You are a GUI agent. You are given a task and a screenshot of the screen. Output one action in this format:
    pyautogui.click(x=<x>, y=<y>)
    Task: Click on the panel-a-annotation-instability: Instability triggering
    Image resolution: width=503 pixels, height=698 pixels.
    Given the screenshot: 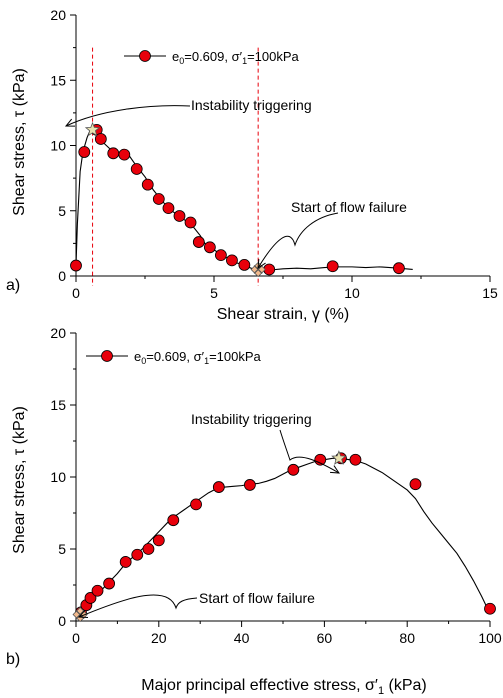 What is the action you would take?
    pyautogui.click(x=251, y=105)
    